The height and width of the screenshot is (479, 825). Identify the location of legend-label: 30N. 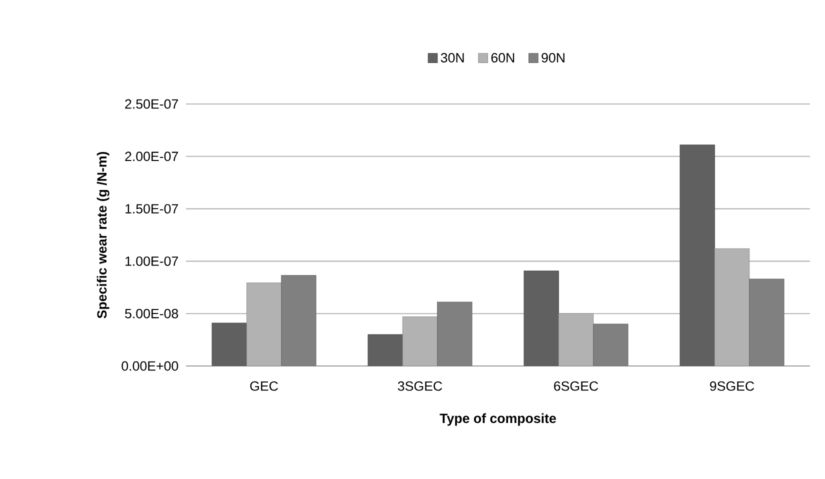
(452, 57).